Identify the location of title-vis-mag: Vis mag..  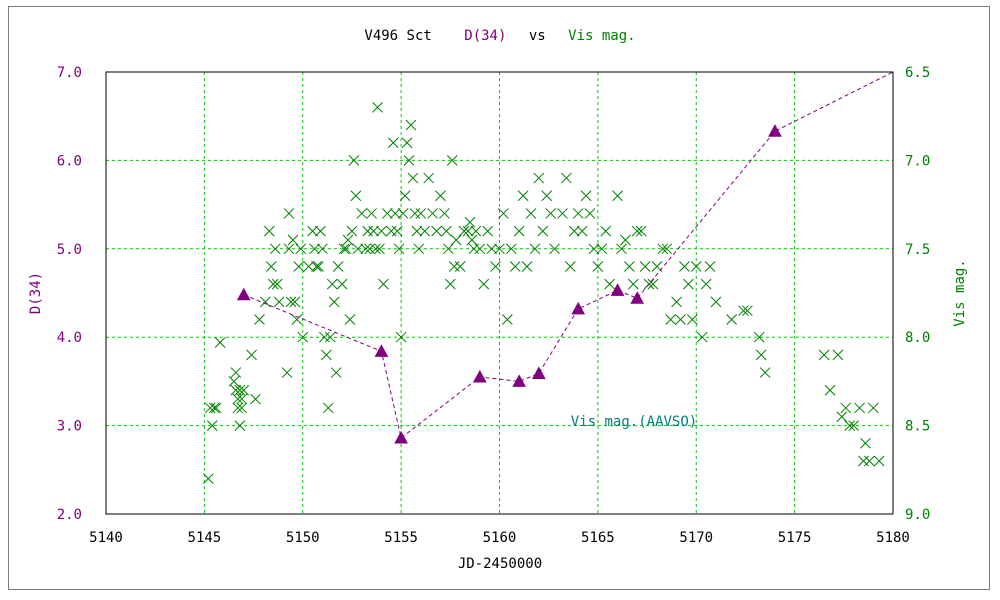
(601, 36).